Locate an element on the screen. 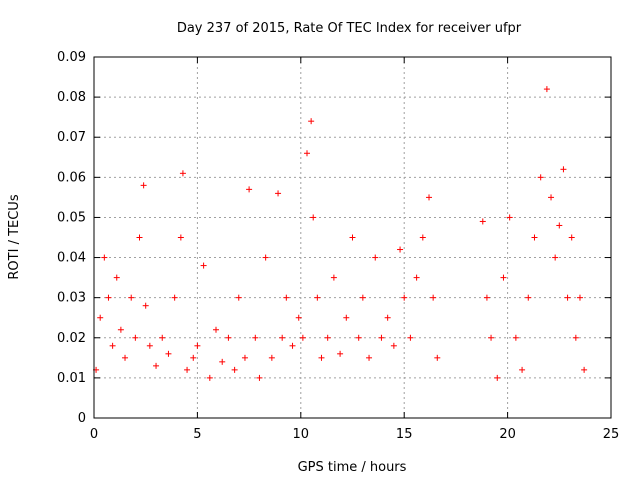 The width and height of the screenshot is (640, 480). y-tick-label: 0.05 is located at coordinates (71, 217).